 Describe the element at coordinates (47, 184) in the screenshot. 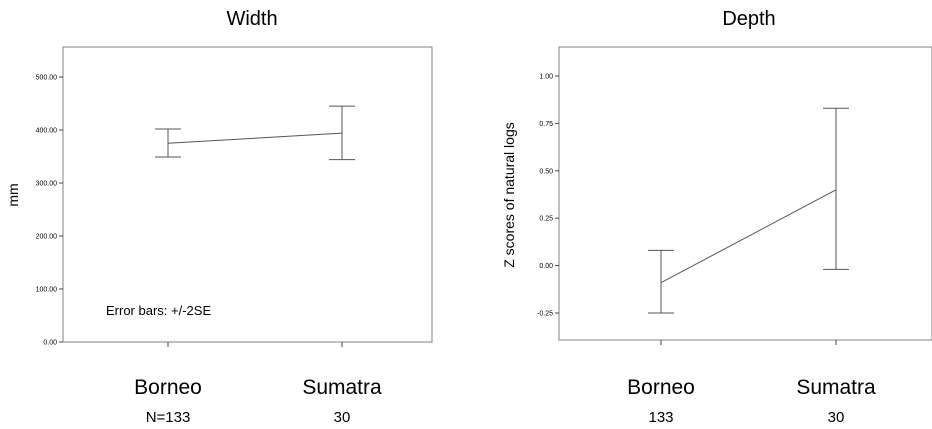

I see `y-tick-label: 300.00` at that location.